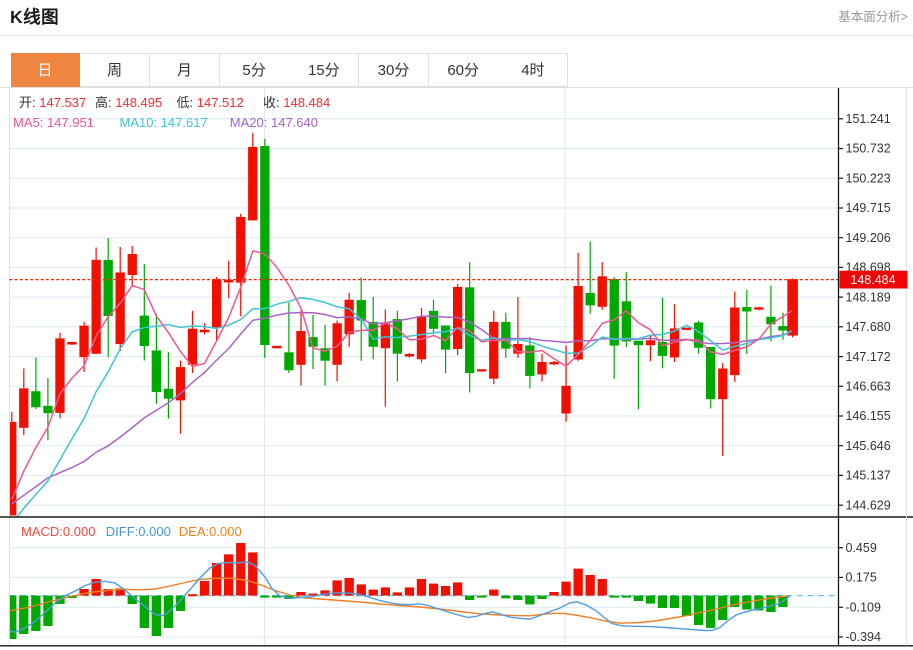 The width and height of the screenshot is (913, 650). Describe the element at coordinates (210, 102) in the screenshot. I see `svg-text: 低: 147.512` at that location.